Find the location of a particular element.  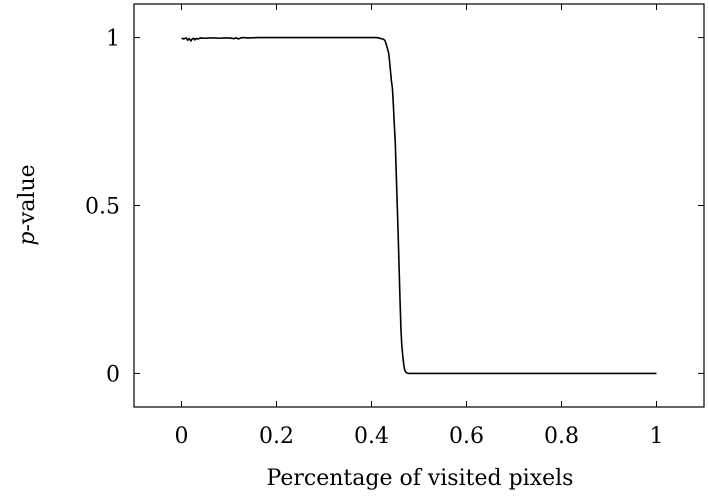

x-tick-label: 0 is located at coordinates (182, 436).